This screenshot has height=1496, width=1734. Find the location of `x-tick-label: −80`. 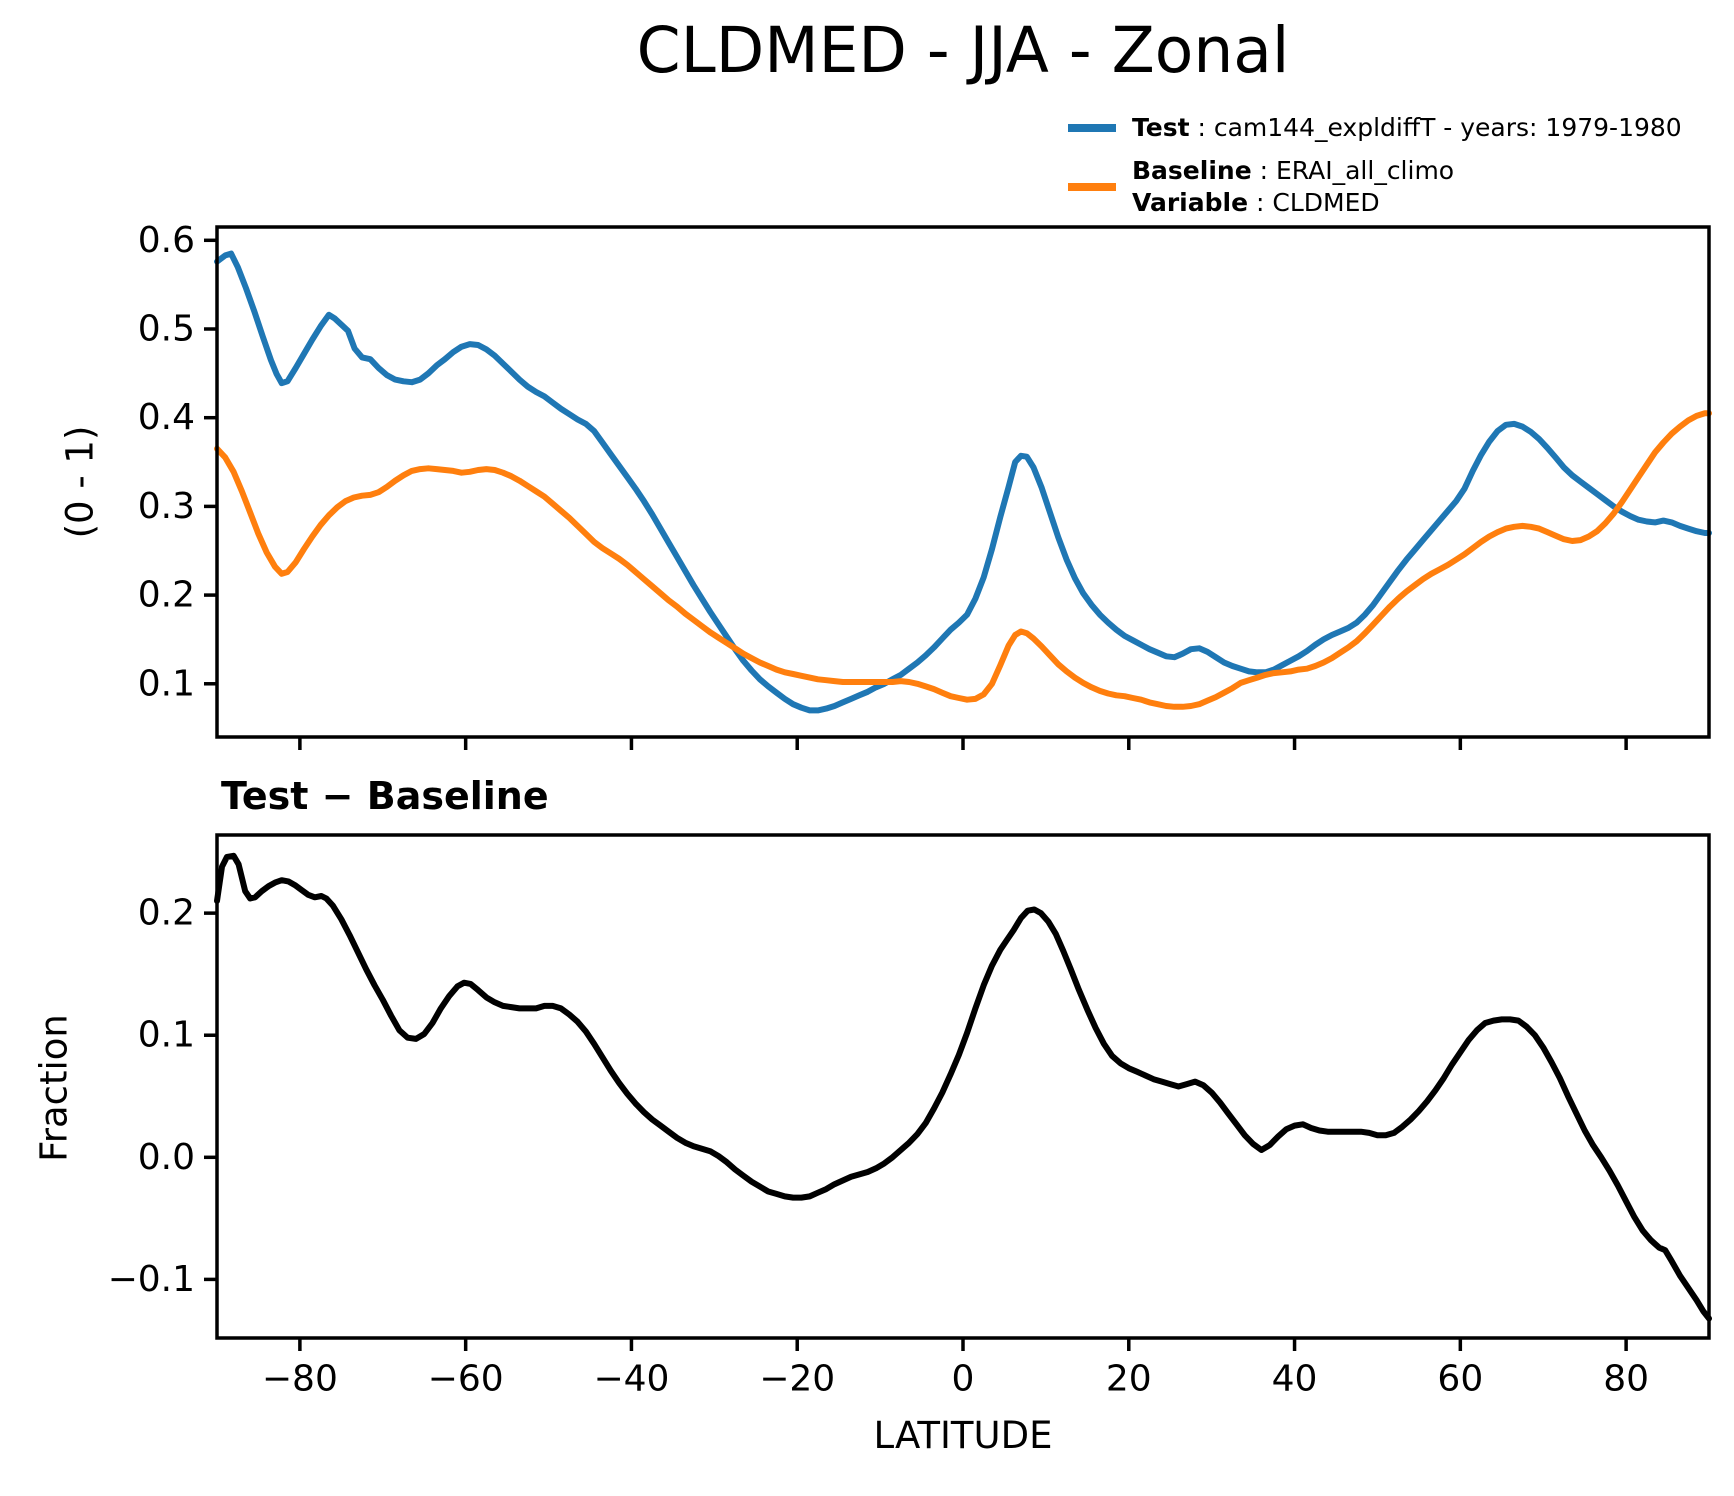

x-tick-label: −80 is located at coordinates (300, 1379).